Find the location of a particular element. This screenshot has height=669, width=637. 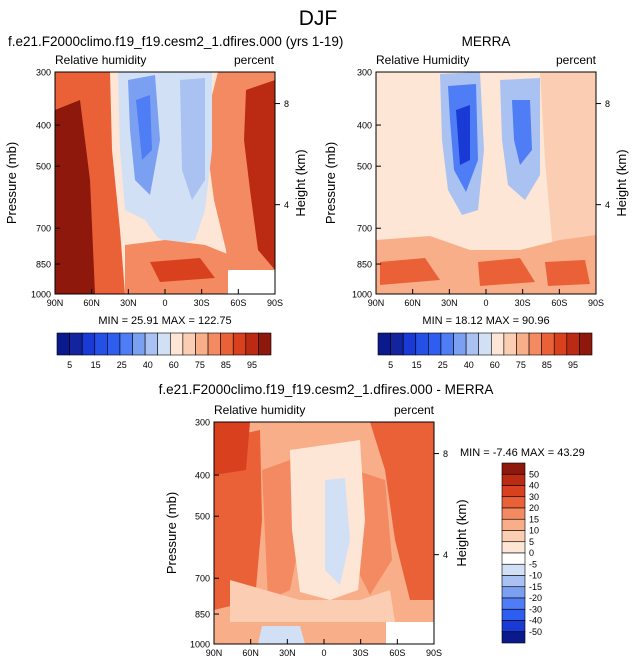

colorbar-label: 20 is located at coordinates (534, 508).